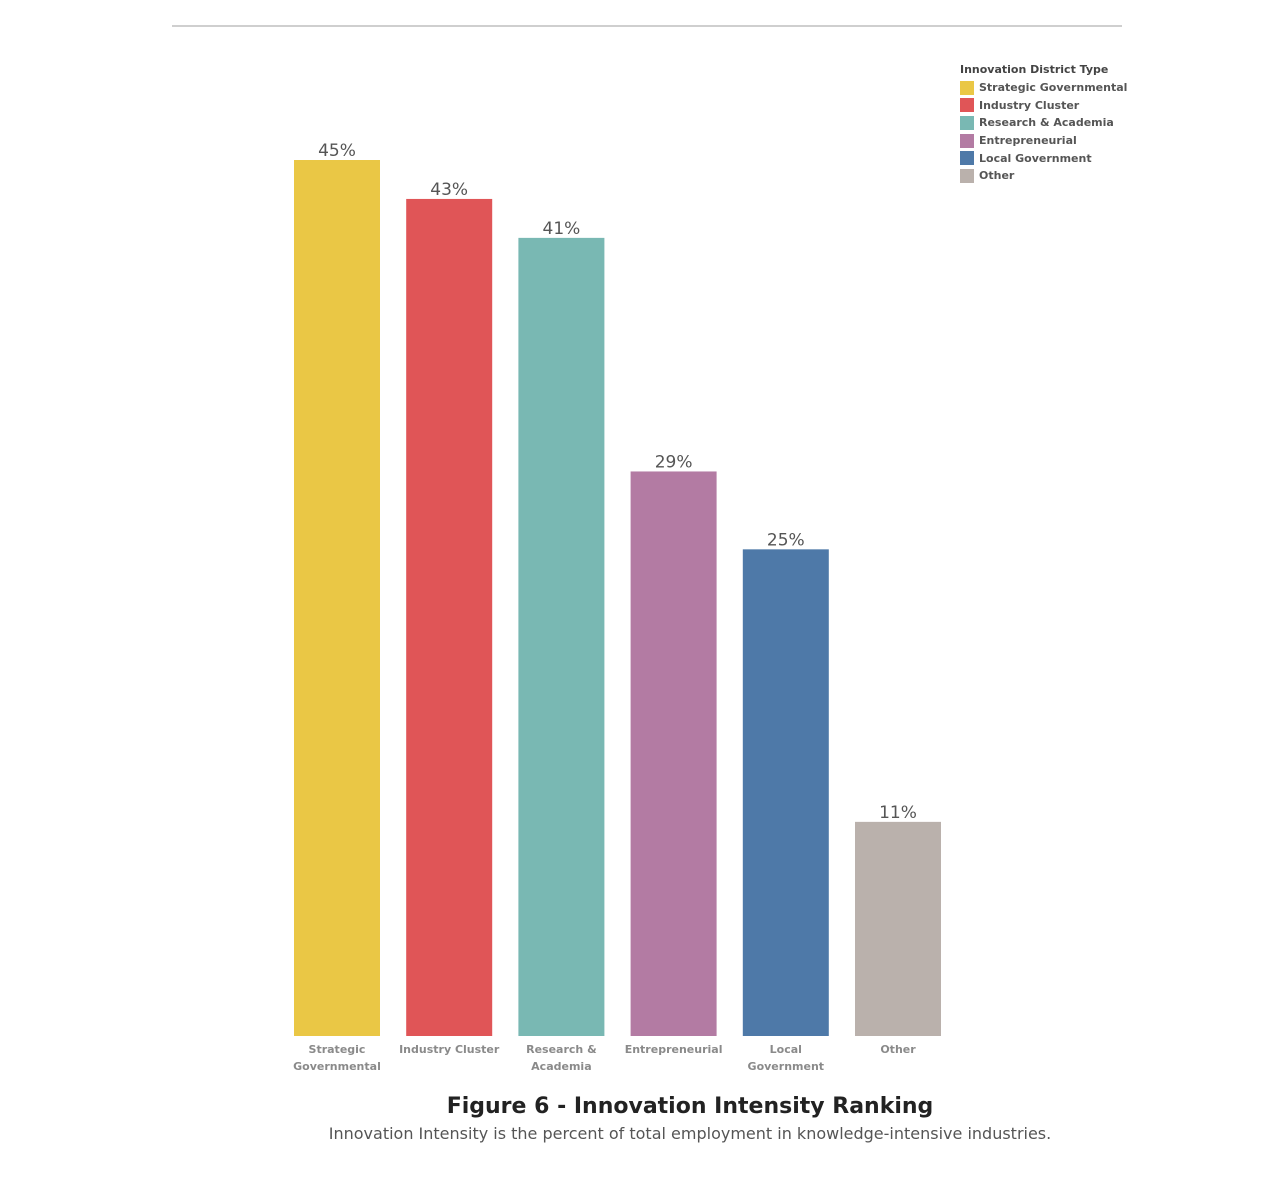 This screenshot has width=1280, height=1200. Describe the element at coordinates (786, 1058) in the screenshot. I see `category-label-4: Local Government` at that location.